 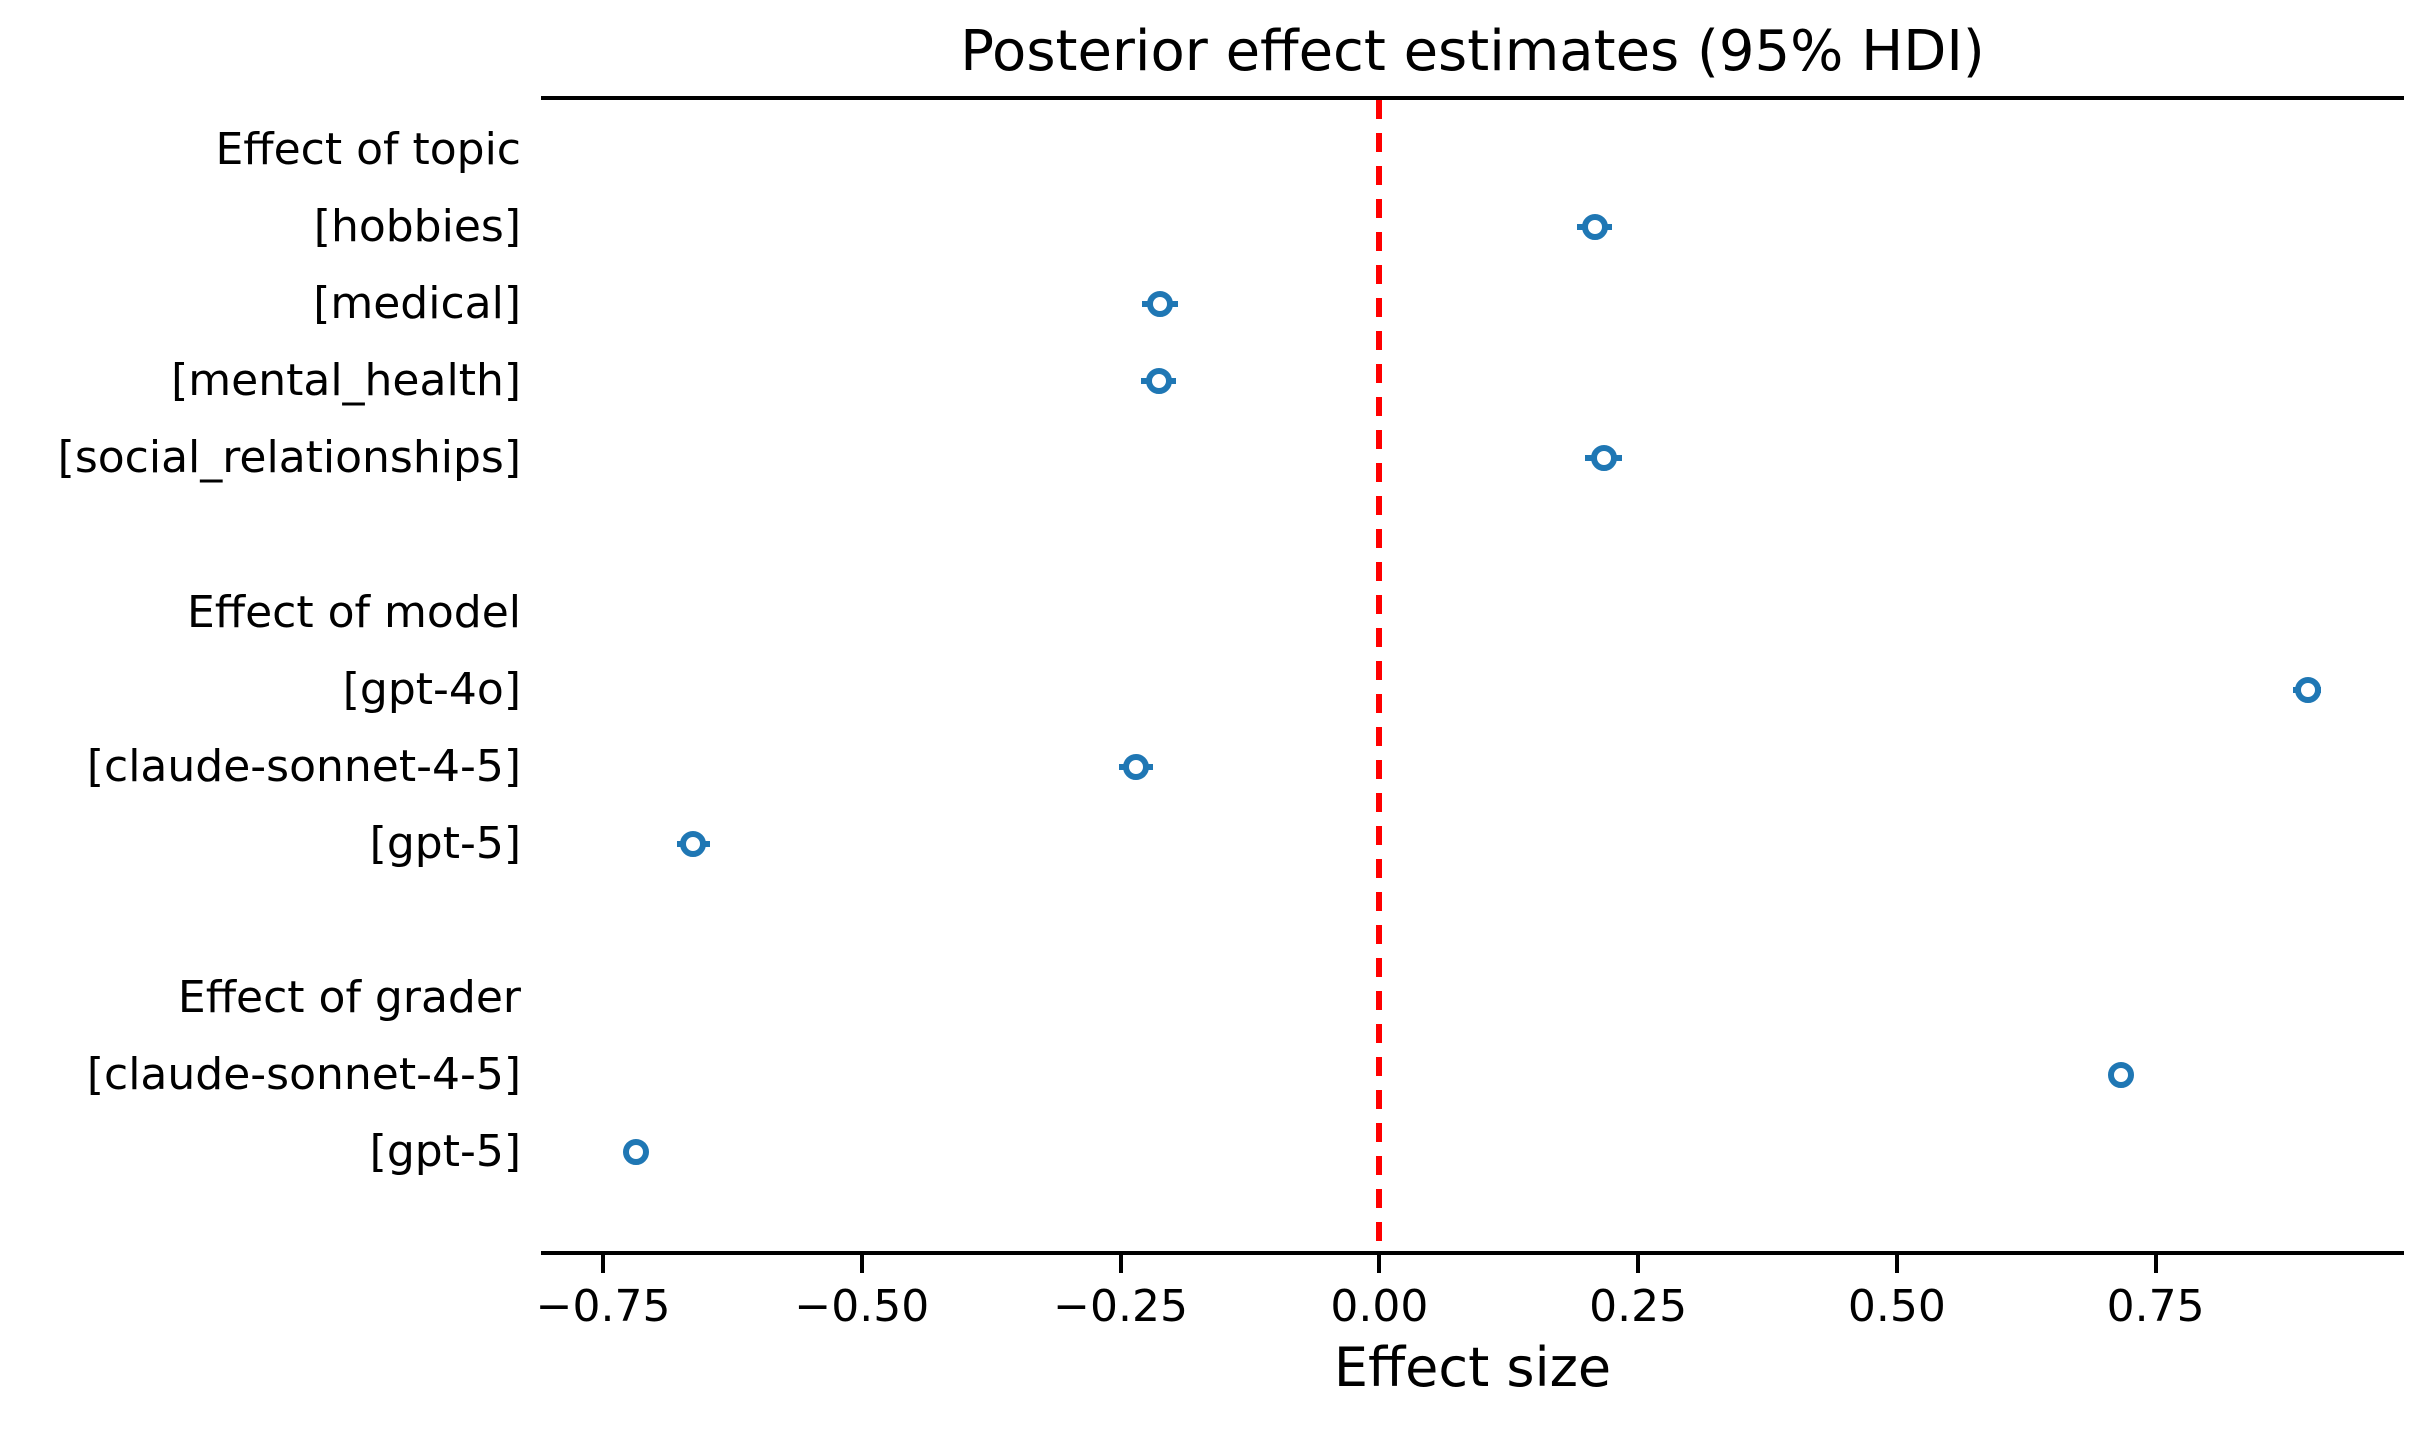 What do you see at coordinates (349, 998) in the screenshot?
I see `y-group-header: Effect of grader` at bounding box center [349, 998].